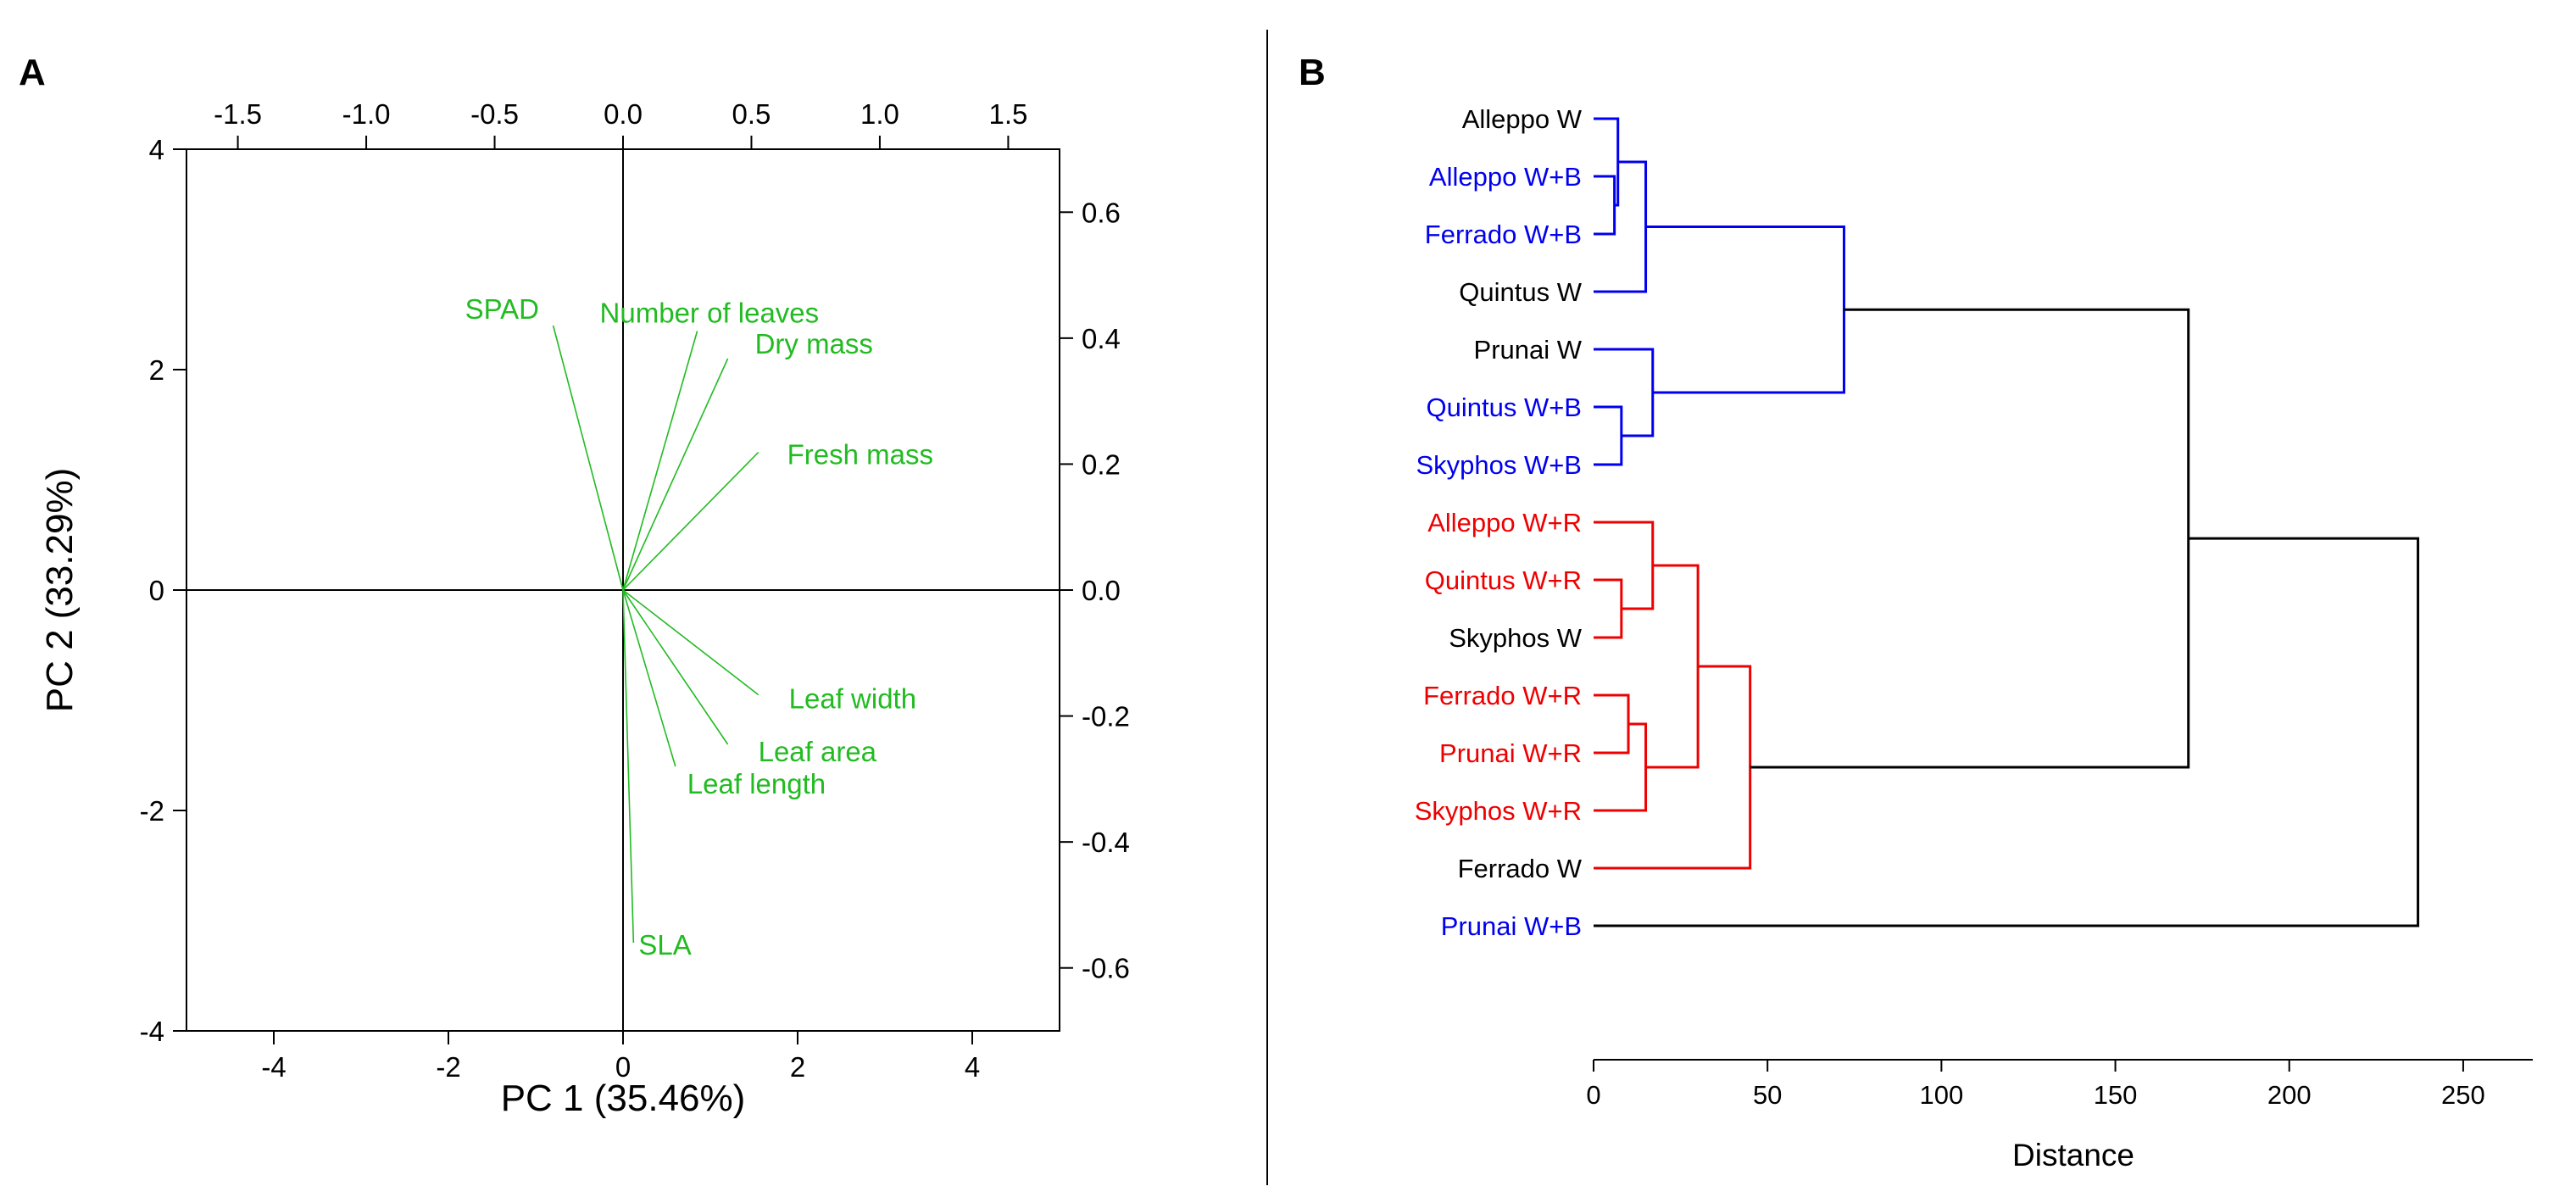  I want to click on loading-label: Number of leaves, so click(710, 313).